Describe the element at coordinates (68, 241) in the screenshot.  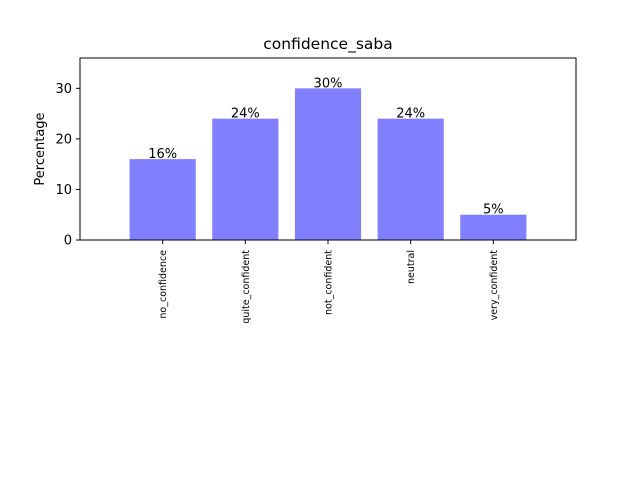
I see `y-tick-label: 0` at that location.